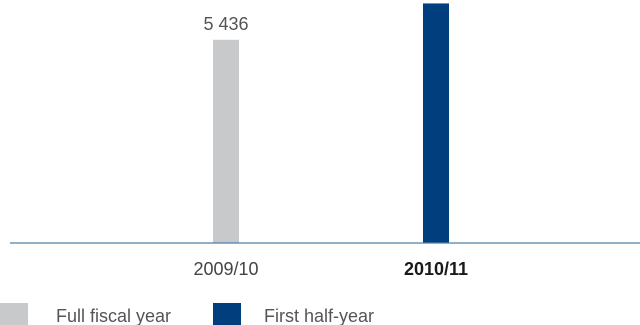 Image resolution: width=640 pixels, height=325 pixels. Describe the element at coordinates (225, 269) in the screenshot. I see `category-label-2009-10: 2009/10` at that location.